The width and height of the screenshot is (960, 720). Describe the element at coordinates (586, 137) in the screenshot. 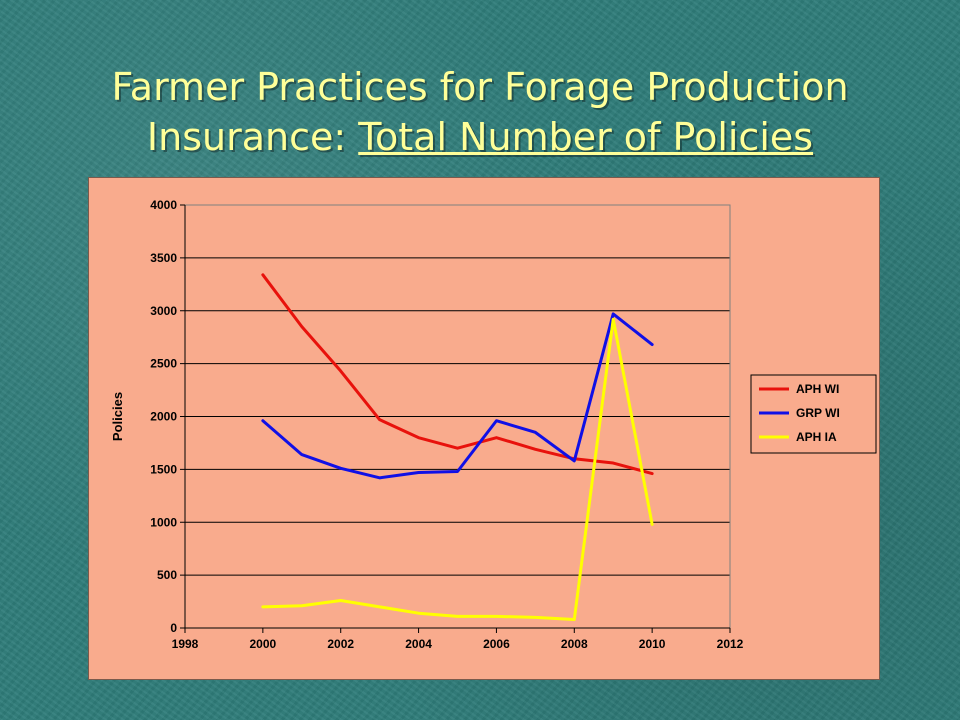

I see `title-line-2-underlined: Total Number of Policies` at that location.